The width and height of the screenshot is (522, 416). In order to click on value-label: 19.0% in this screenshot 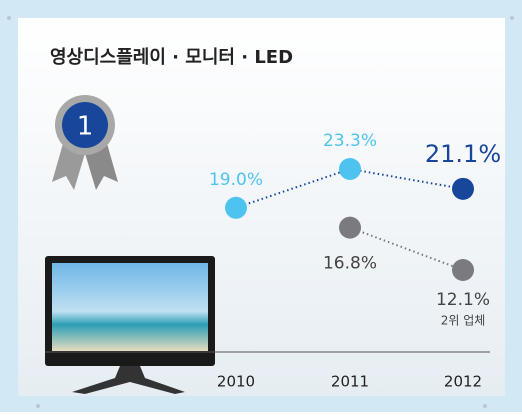, I will do `click(236, 180)`.